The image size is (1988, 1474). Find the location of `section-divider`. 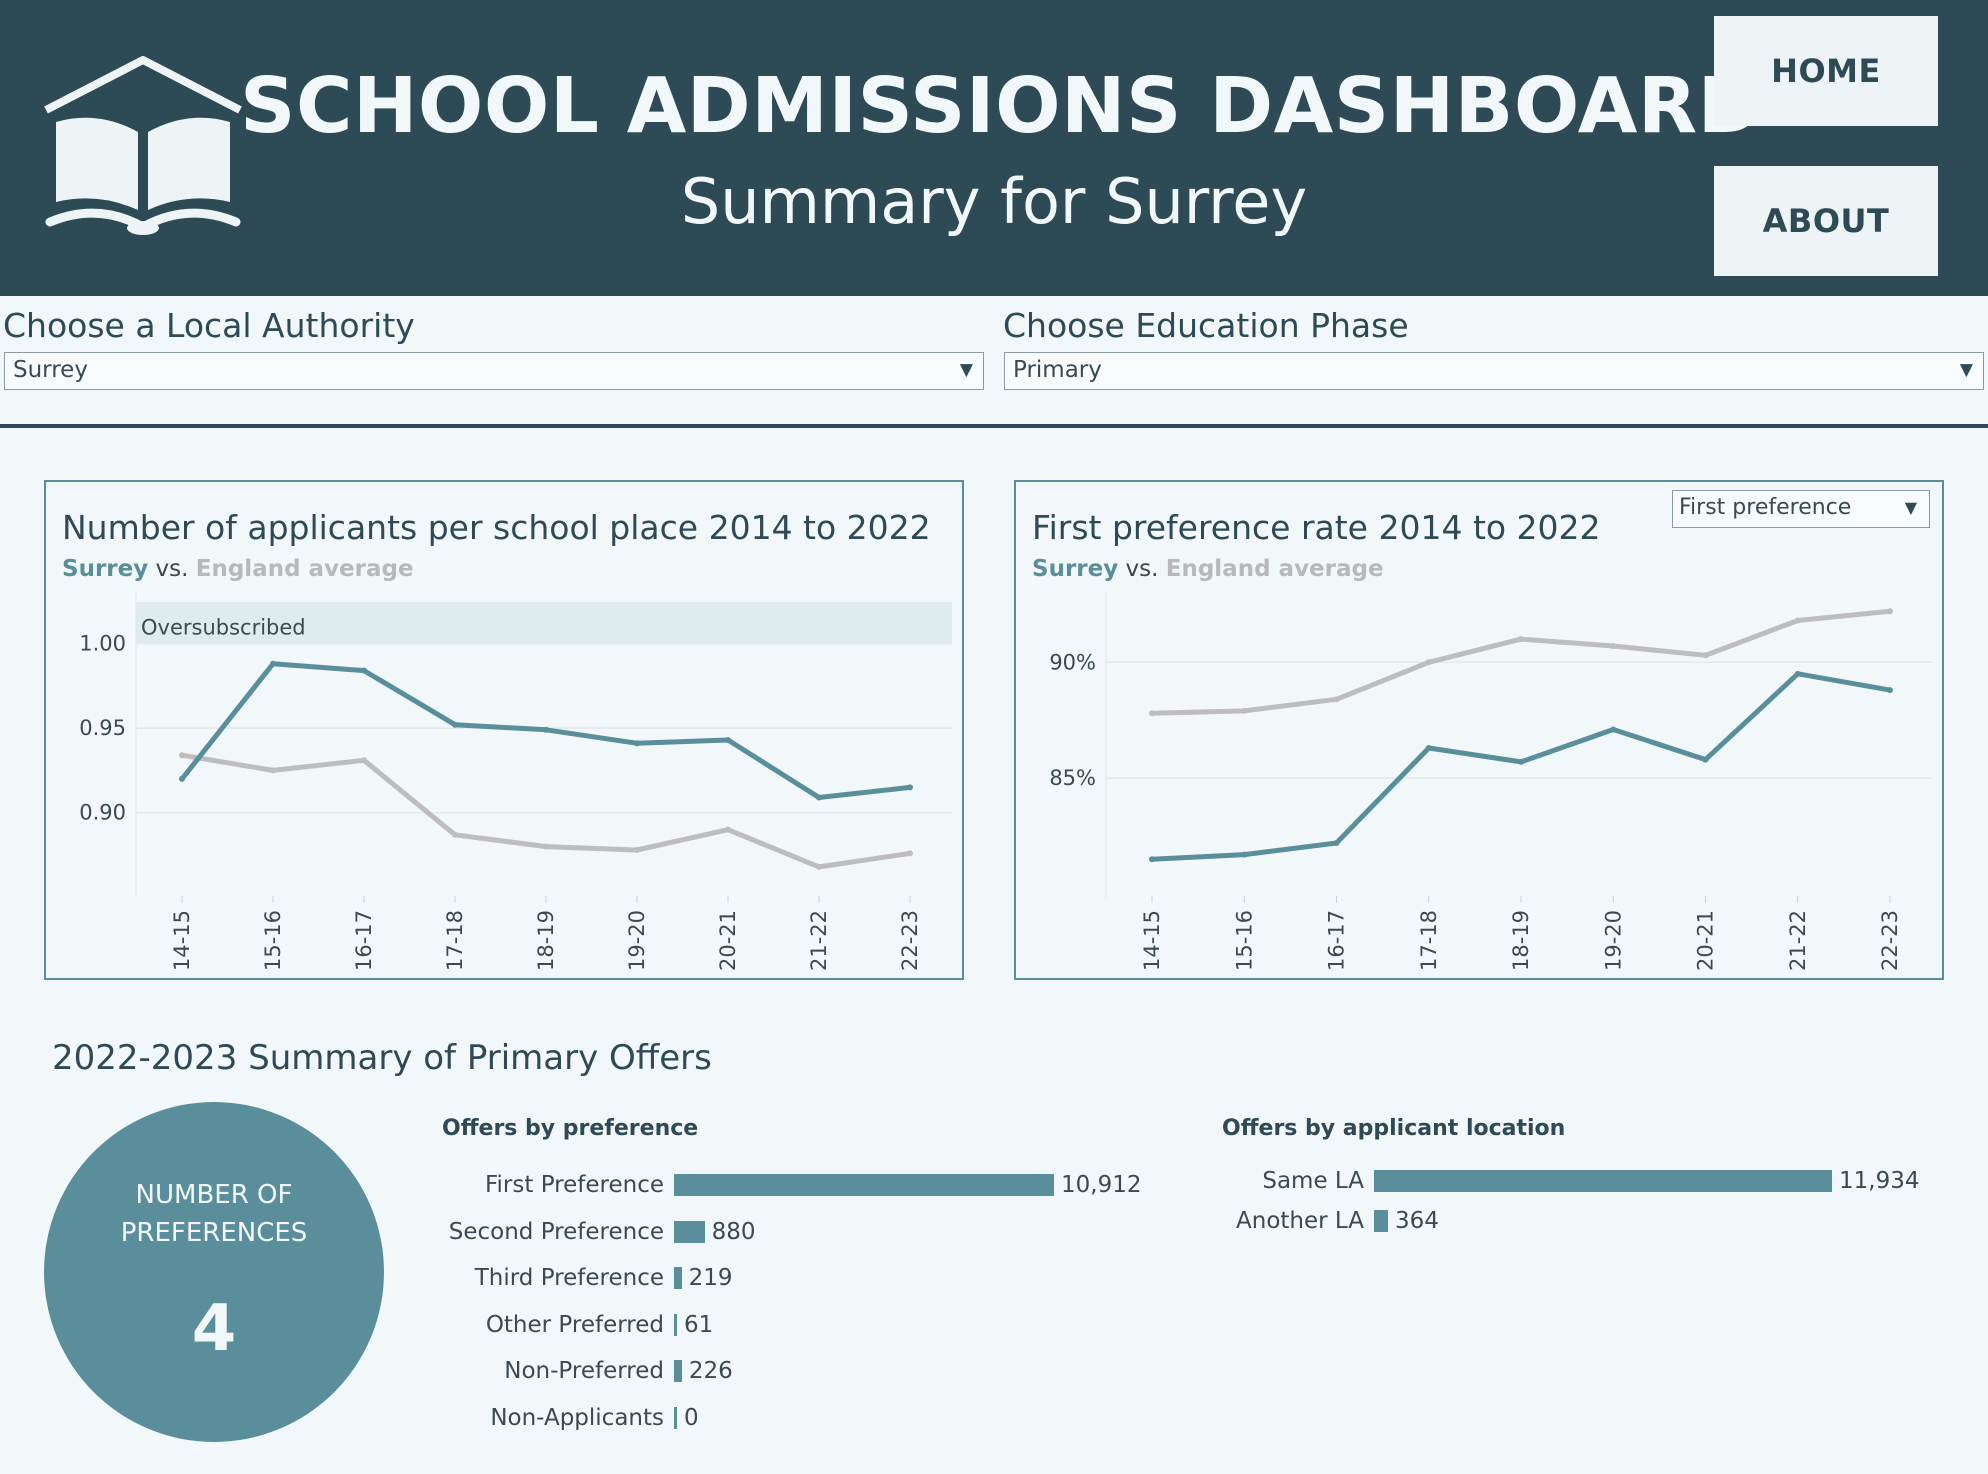

section-divider is located at coordinates (994, 426).